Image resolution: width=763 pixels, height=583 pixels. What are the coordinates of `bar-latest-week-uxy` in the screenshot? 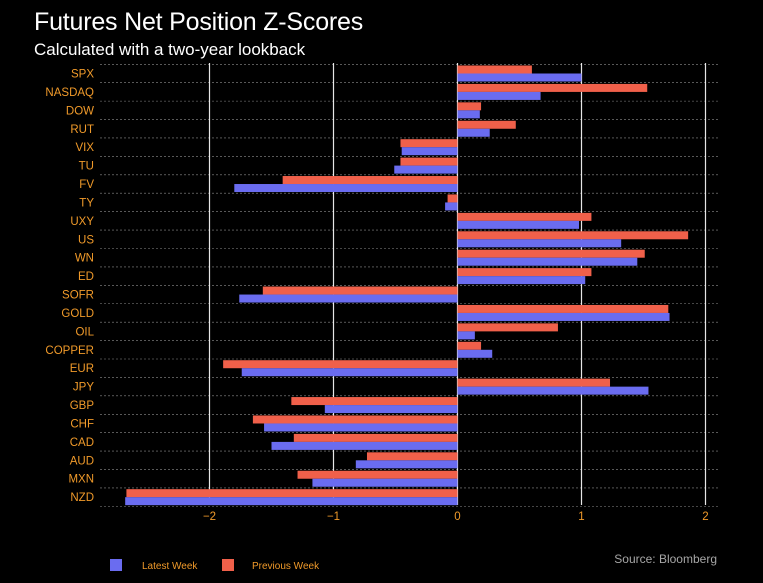 It's located at (518, 224).